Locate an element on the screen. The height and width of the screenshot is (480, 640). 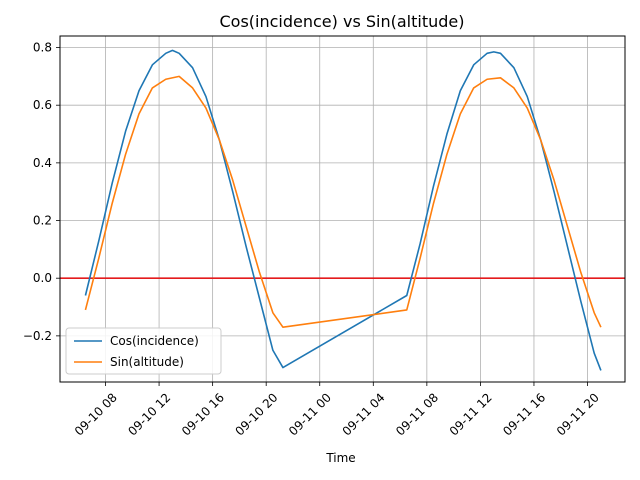
x-tick-label: 09-11 16 is located at coordinates (524, 414).